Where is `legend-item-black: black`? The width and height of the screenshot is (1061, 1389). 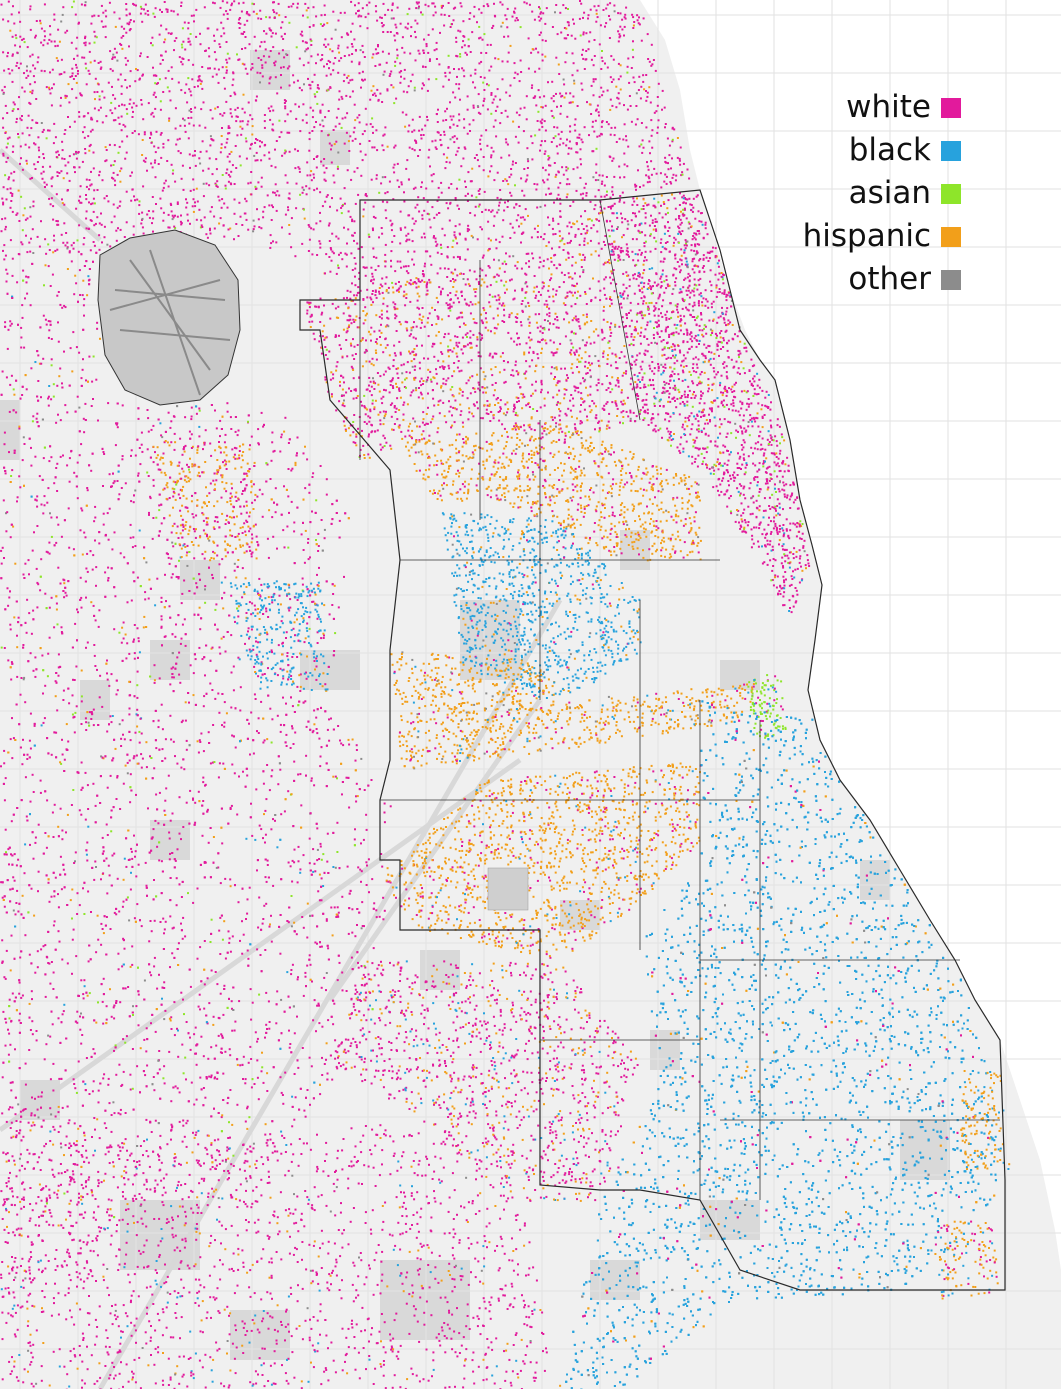 legend-item-black: black is located at coordinates (882, 150).